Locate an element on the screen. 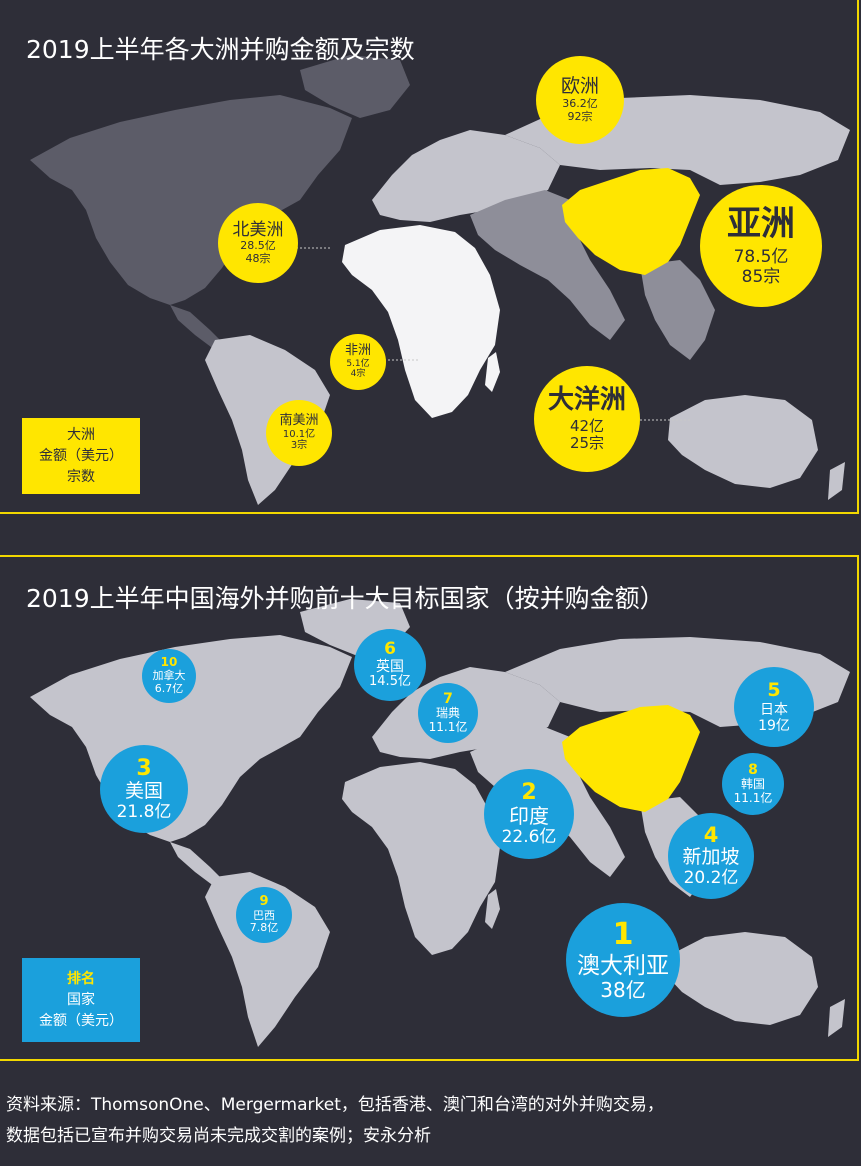 The height and width of the screenshot is (1166, 861). bubble-amount: 28.5亿 is located at coordinates (258, 246).